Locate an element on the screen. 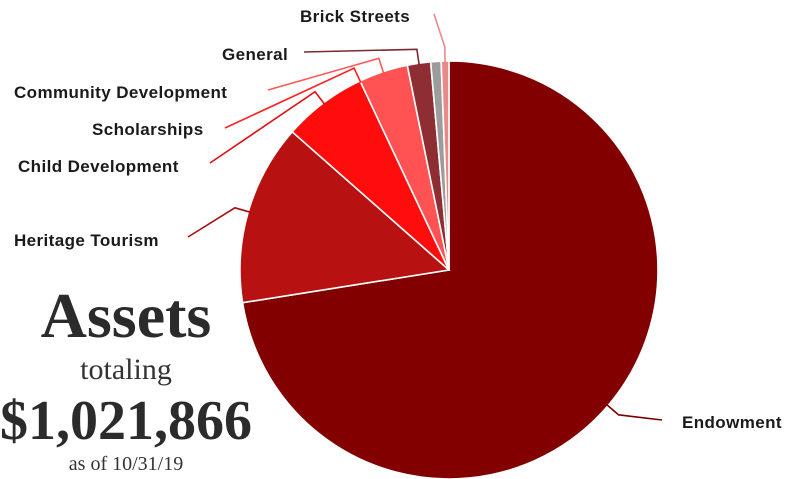  total-amount: $1,021,866 is located at coordinates (126, 421).